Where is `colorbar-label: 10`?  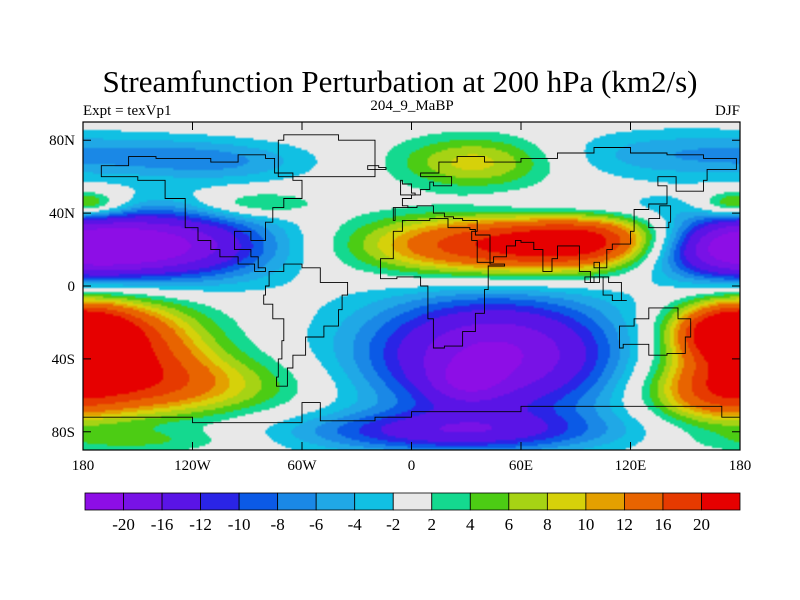 colorbar-label: 10 is located at coordinates (585, 524).